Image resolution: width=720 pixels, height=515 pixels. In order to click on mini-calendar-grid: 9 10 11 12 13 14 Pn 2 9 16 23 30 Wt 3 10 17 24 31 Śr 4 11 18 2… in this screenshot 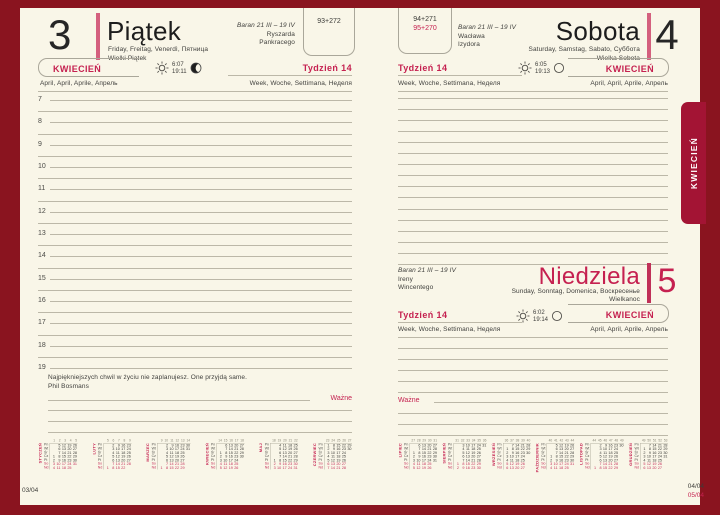, I will do `click(171, 454)`.